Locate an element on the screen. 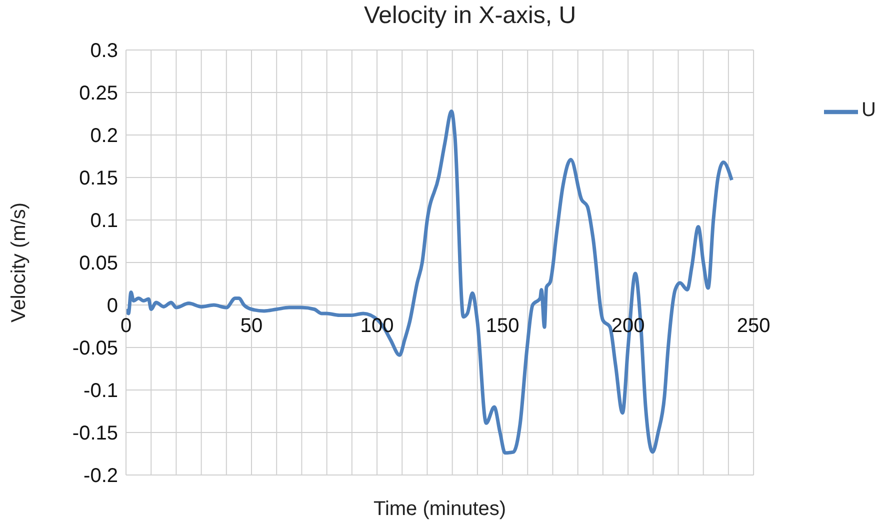 The height and width of the screenshot is (521, 890). y-tick-label: 0 is located at coordinates (112, 306).